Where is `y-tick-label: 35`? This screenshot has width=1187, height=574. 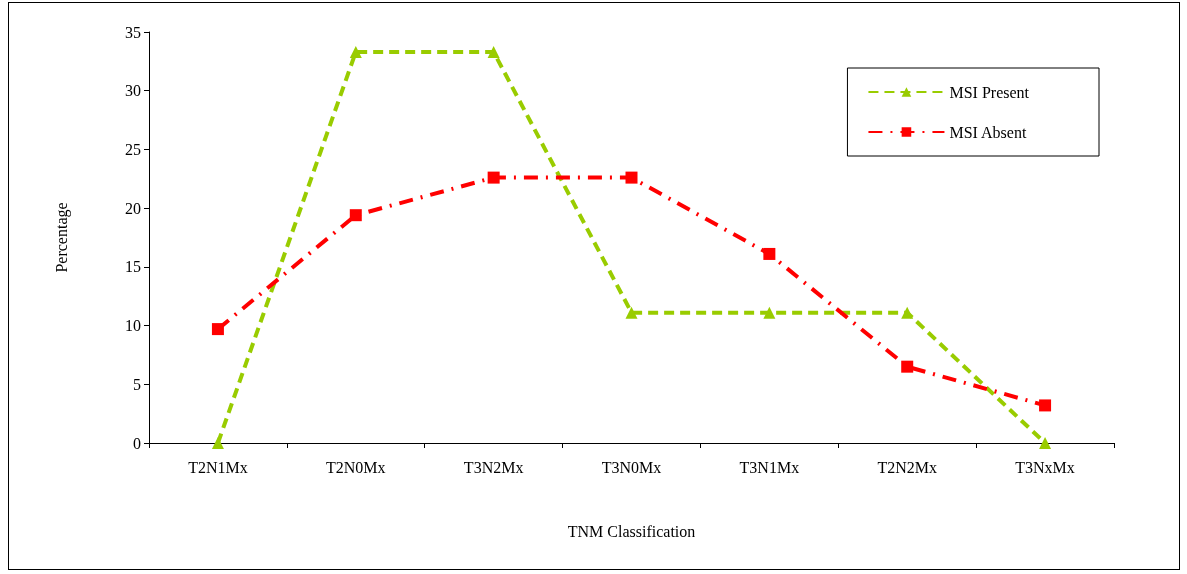 y-tick-label: 35 is located at coordinates (133, 32).